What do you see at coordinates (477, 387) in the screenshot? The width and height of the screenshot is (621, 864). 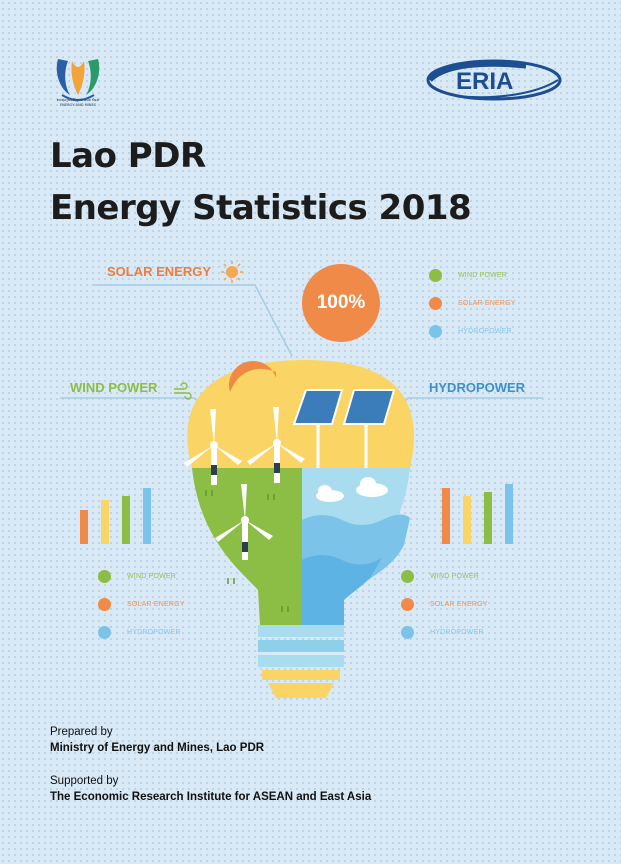 I see `hydropower-label: HYDROPOWER` at bounding box center [477, 387].